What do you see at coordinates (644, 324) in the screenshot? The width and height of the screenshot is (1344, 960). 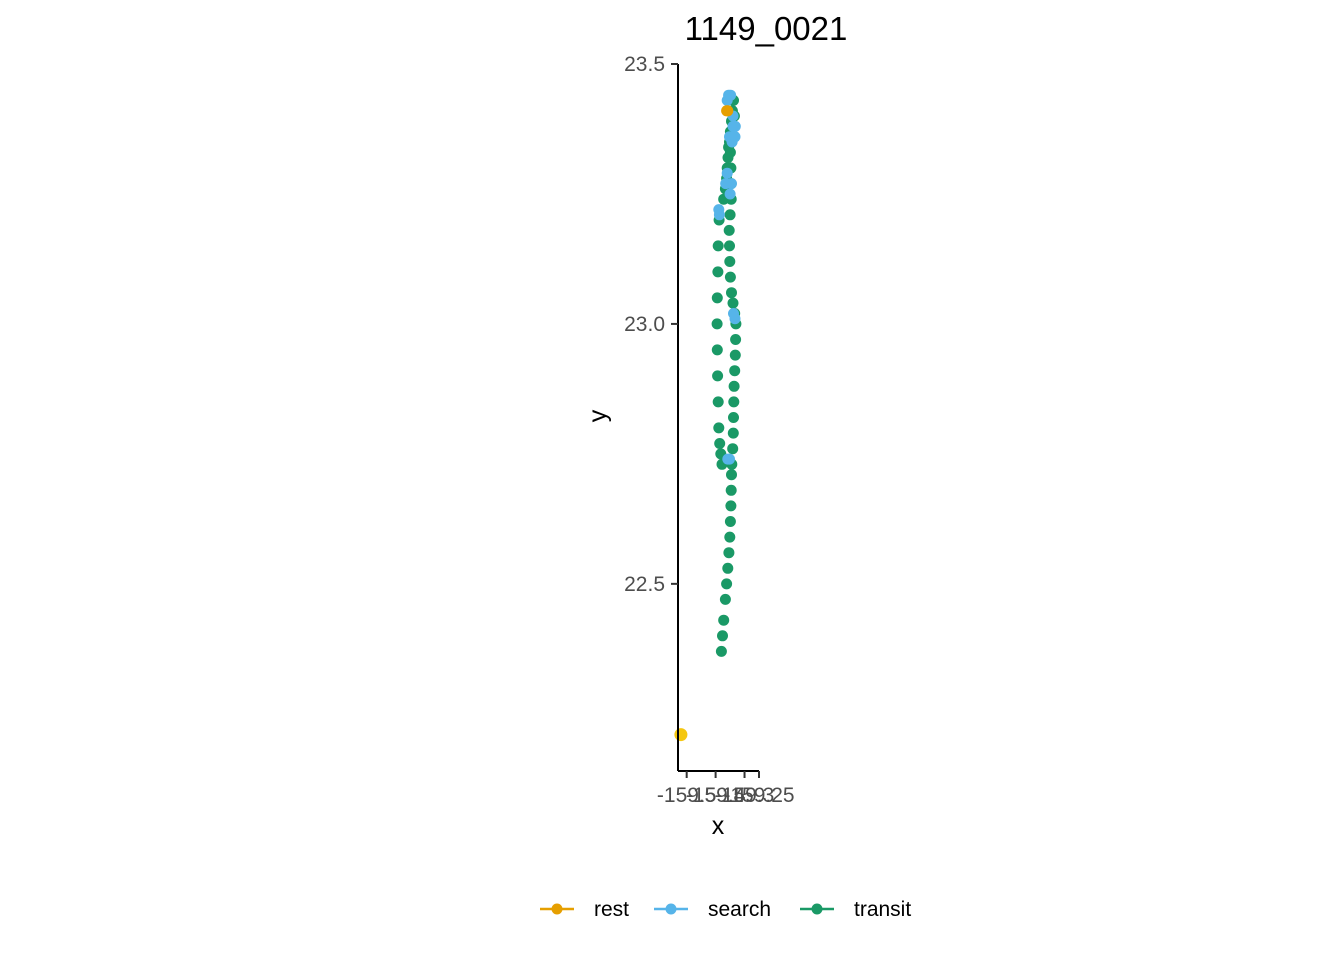 I see `y-tick-label-1: 23.0` at bounding box center [644, 324].